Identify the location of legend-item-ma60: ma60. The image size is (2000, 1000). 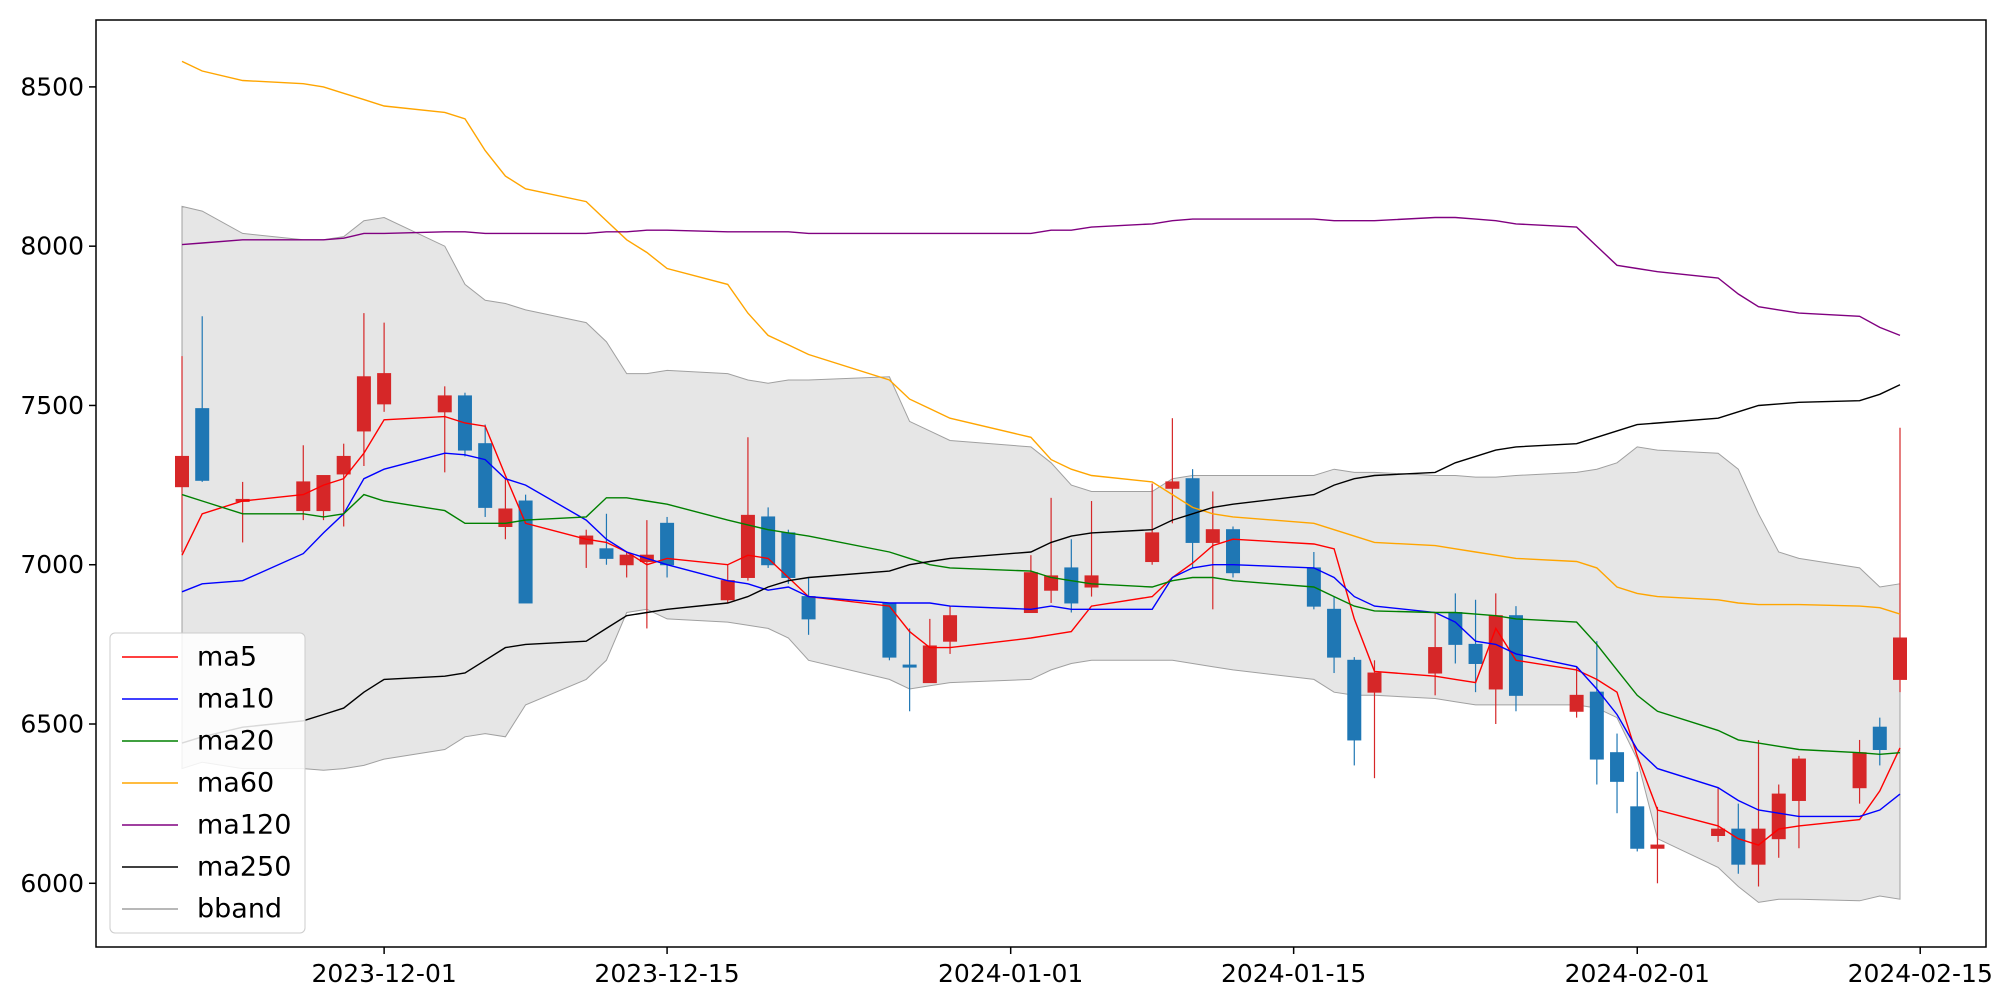
(198, 783).